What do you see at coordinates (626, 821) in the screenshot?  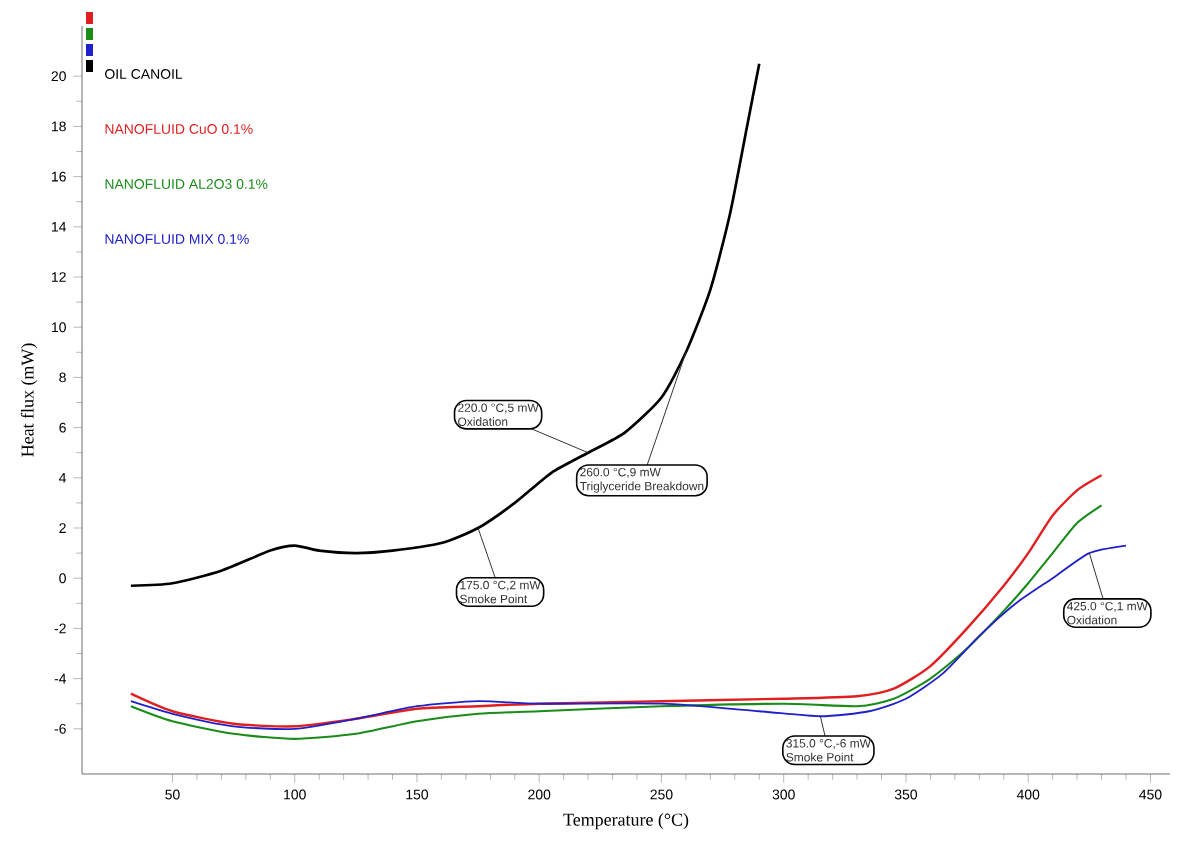 I see `x-axis-title: Temperature (°C)` at bounding box center [626, 821].